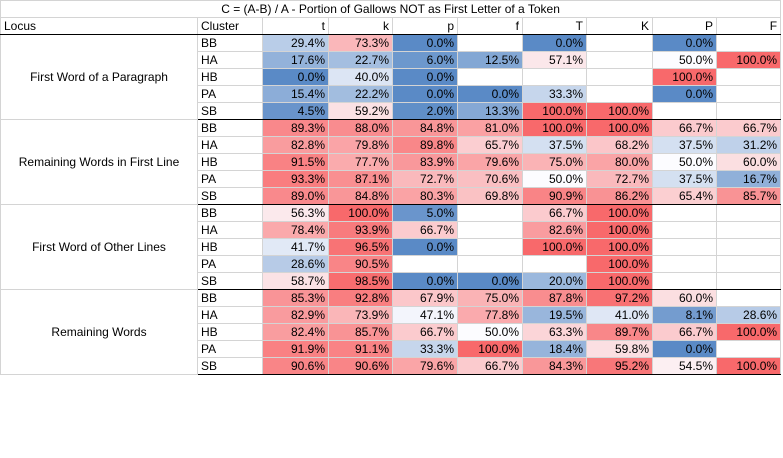 This screenshot has height=458, width=783. I want to click on value-cell: 82.8%, so click(295, 145).